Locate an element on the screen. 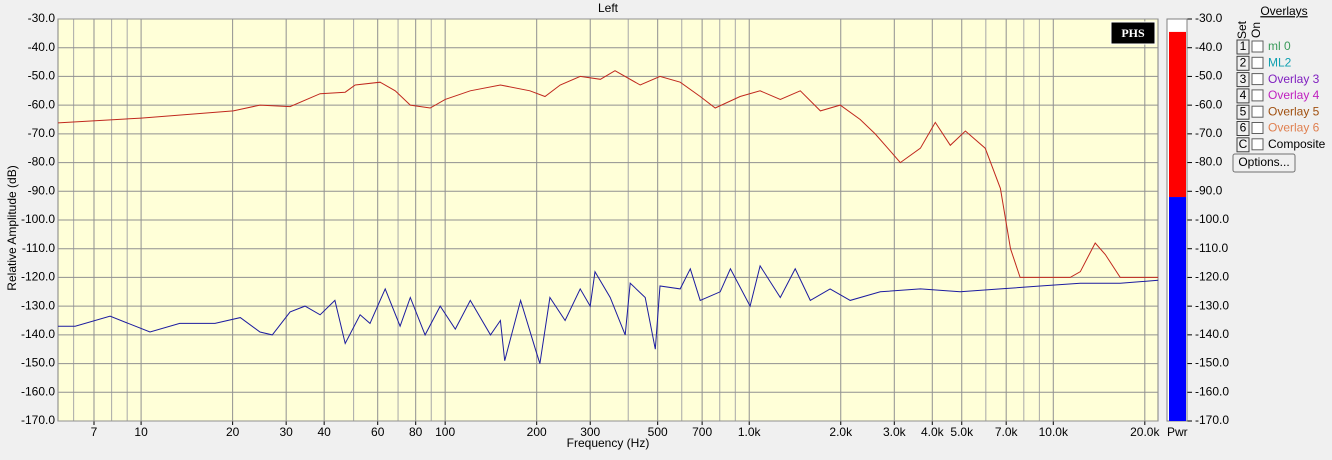 The image size is (1332, 460). meter-tick-label: -50.0 is located at coordinates (1209, 76).